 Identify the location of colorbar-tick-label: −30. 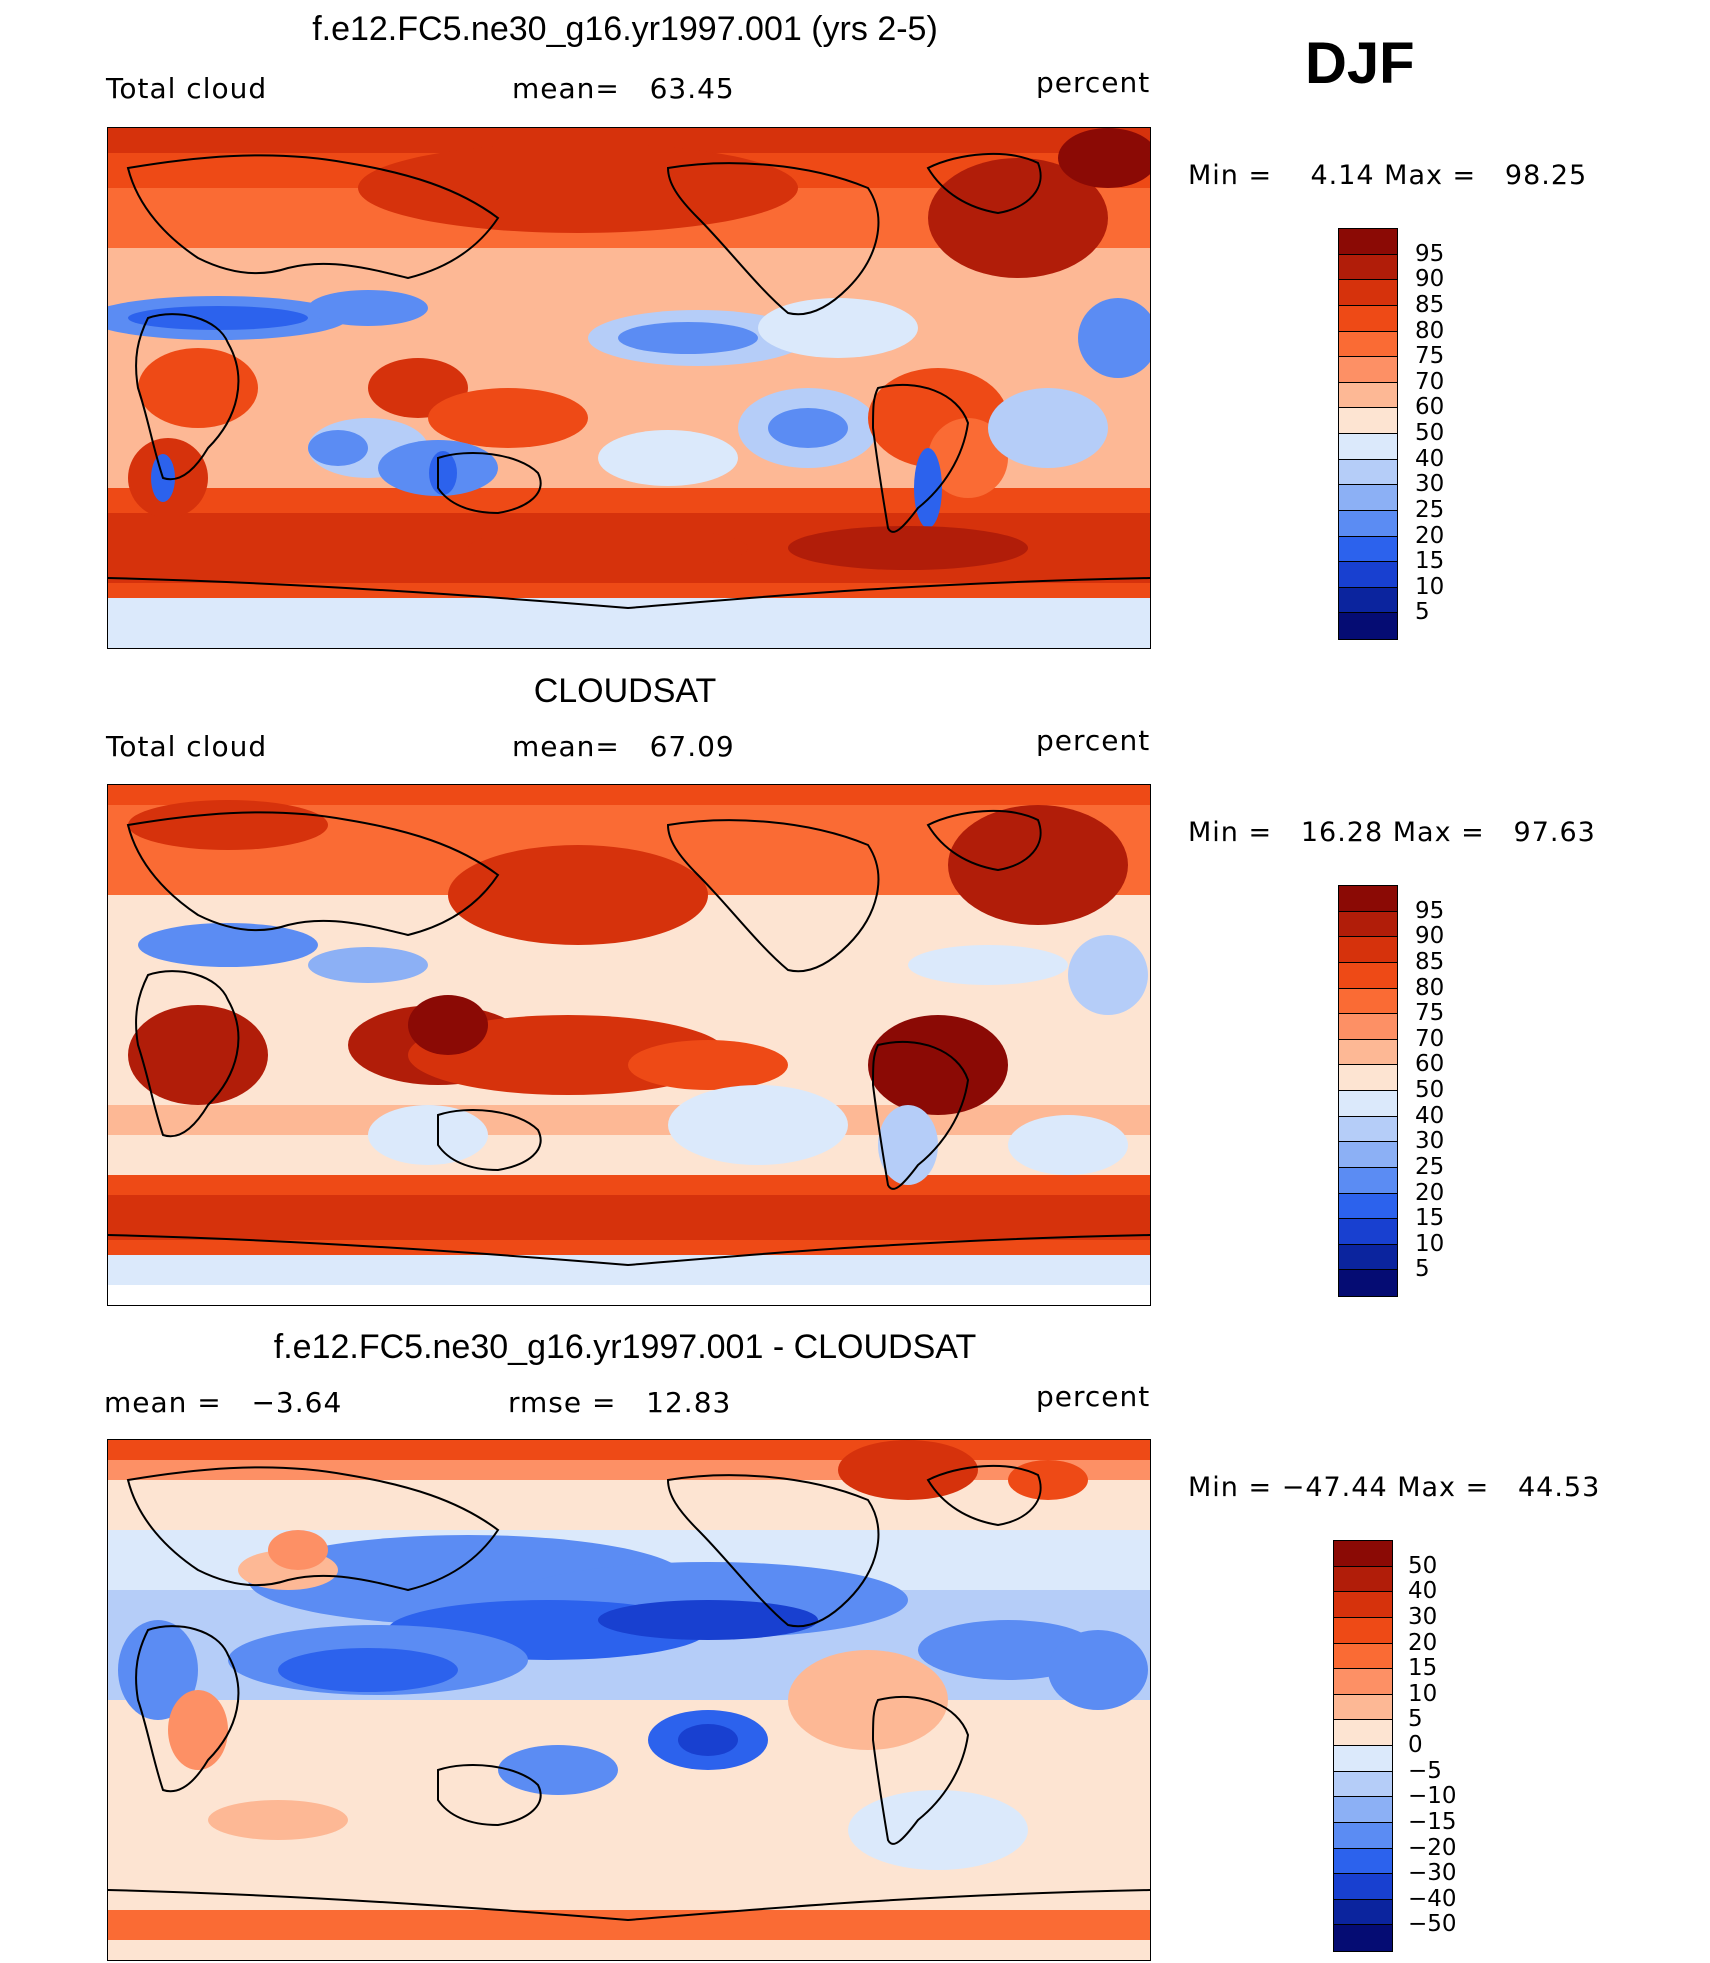
(1432, 1873).